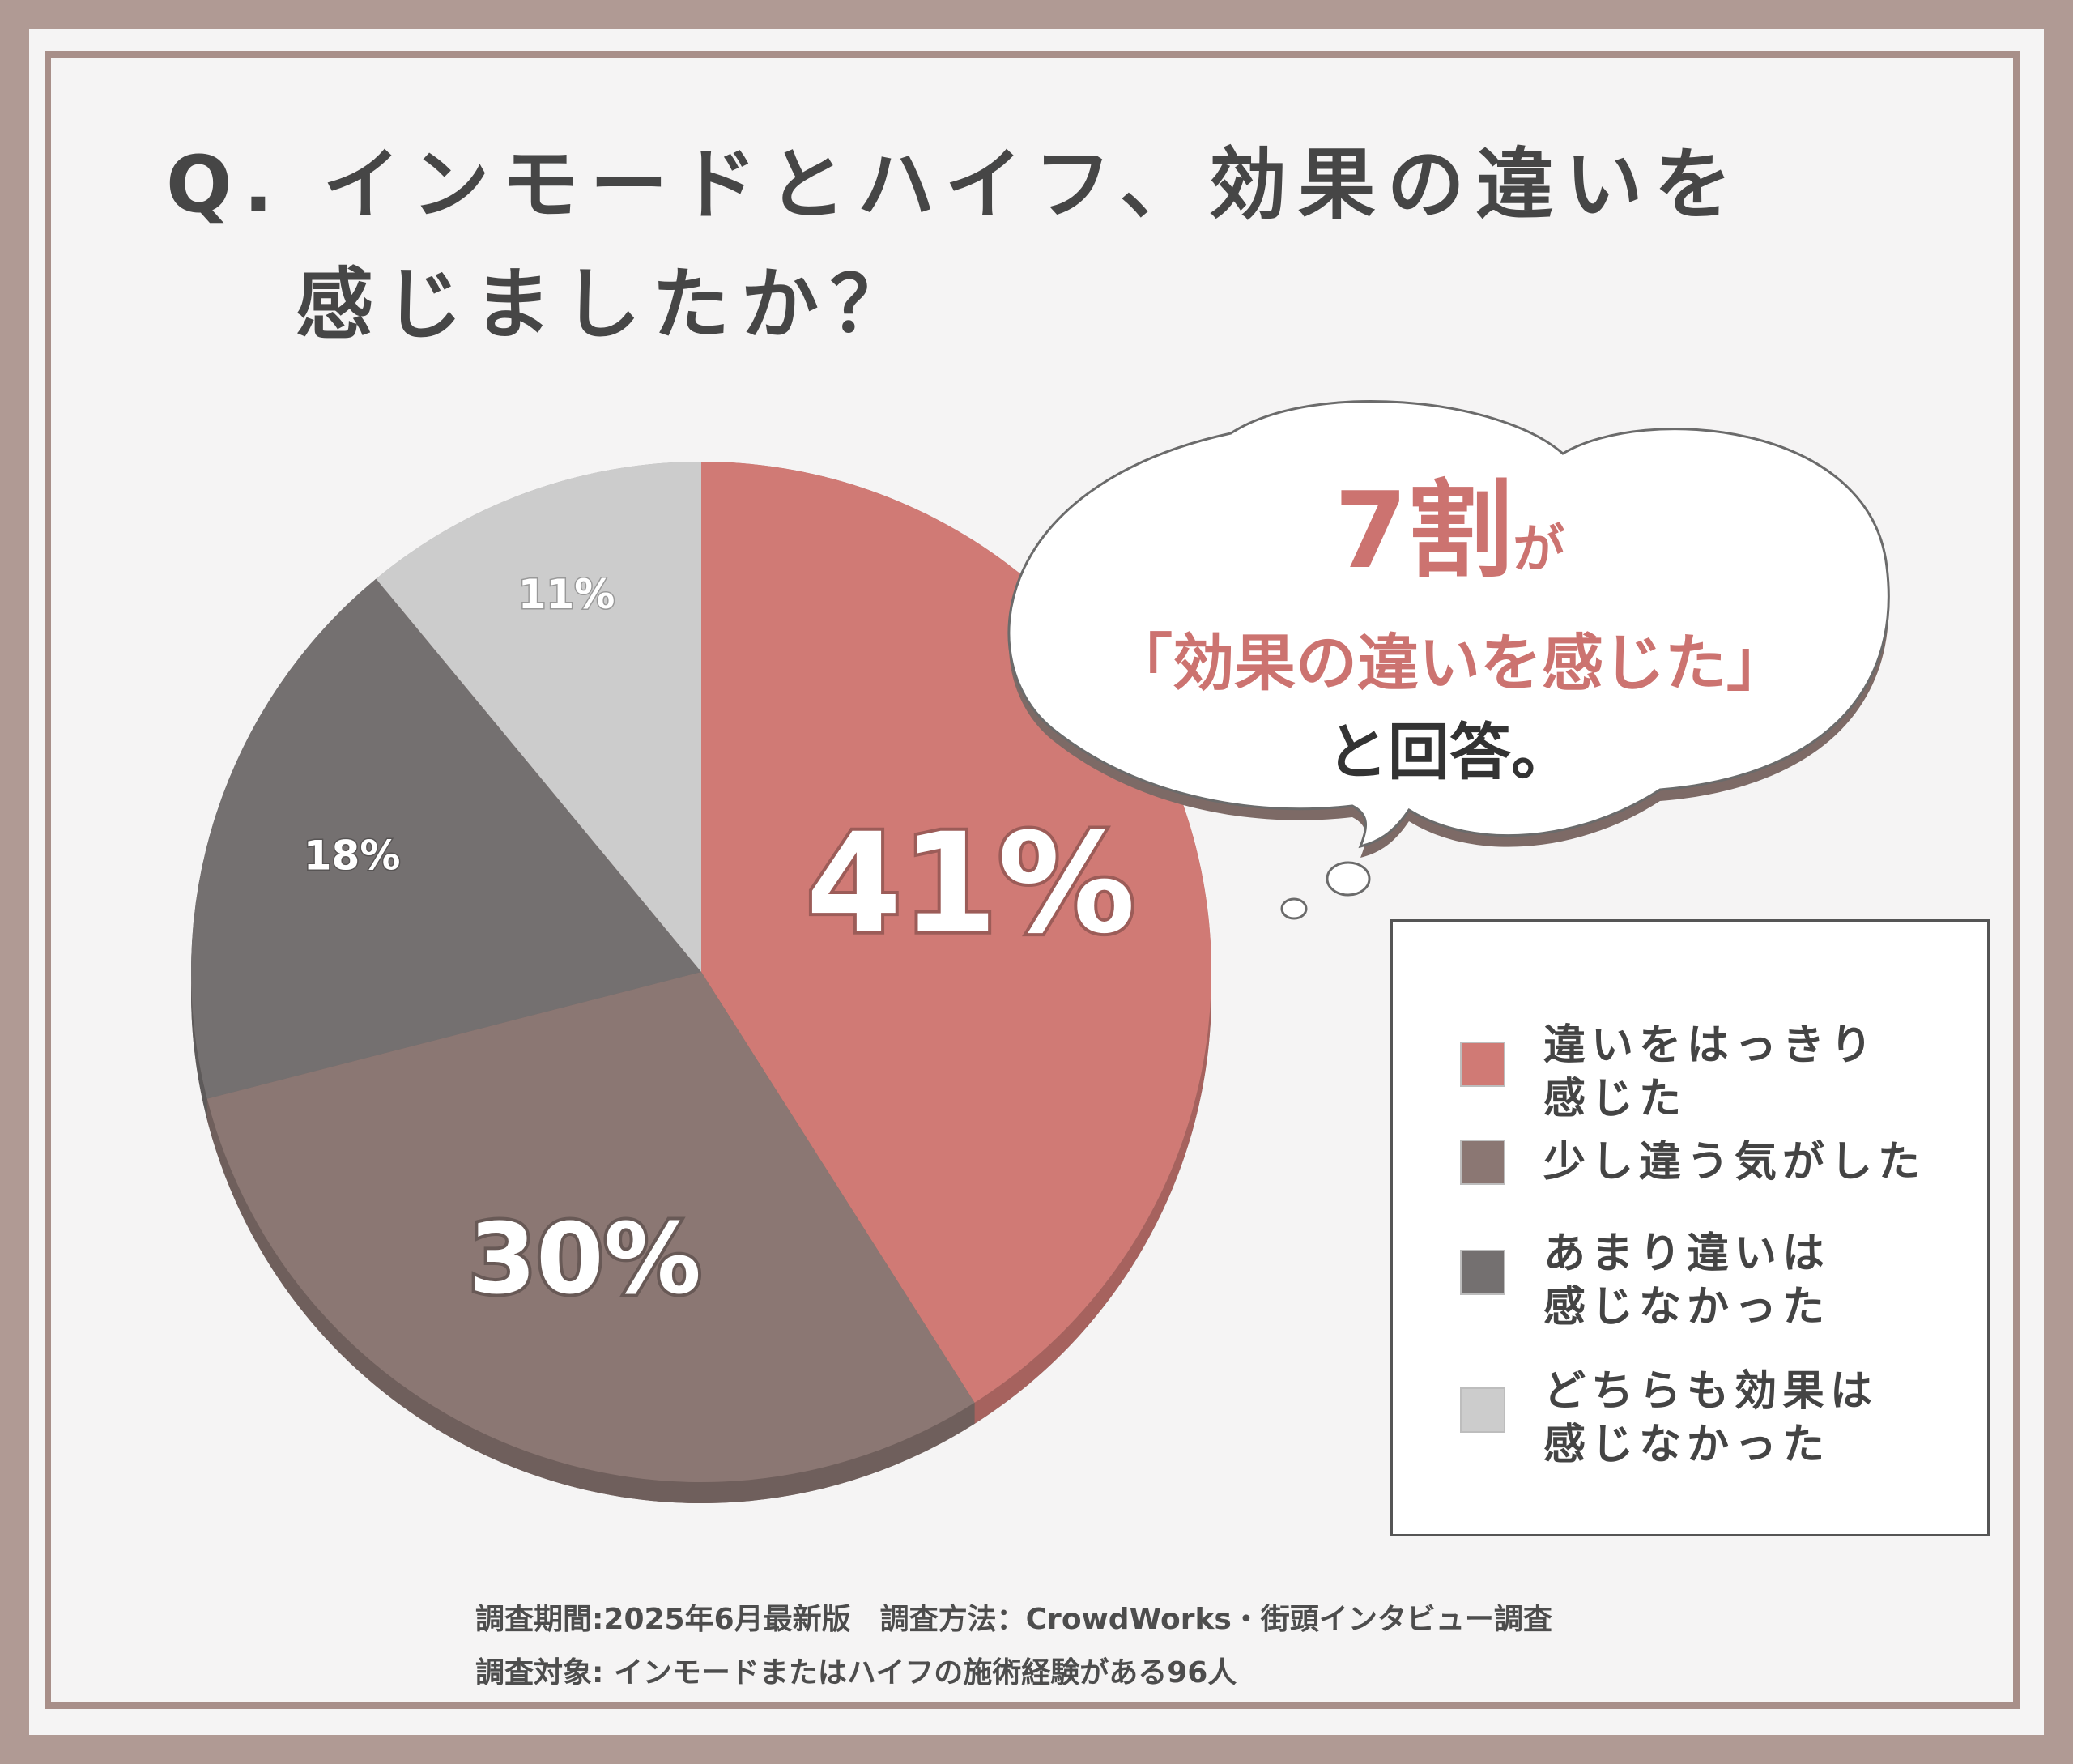 The width and height of the screenshot is (2073, 1764). What do you see at coordinates (607, 304) in the screenshot?
I see `question-title-line-2: 感じましたか？` at bounding box center [607, 304].